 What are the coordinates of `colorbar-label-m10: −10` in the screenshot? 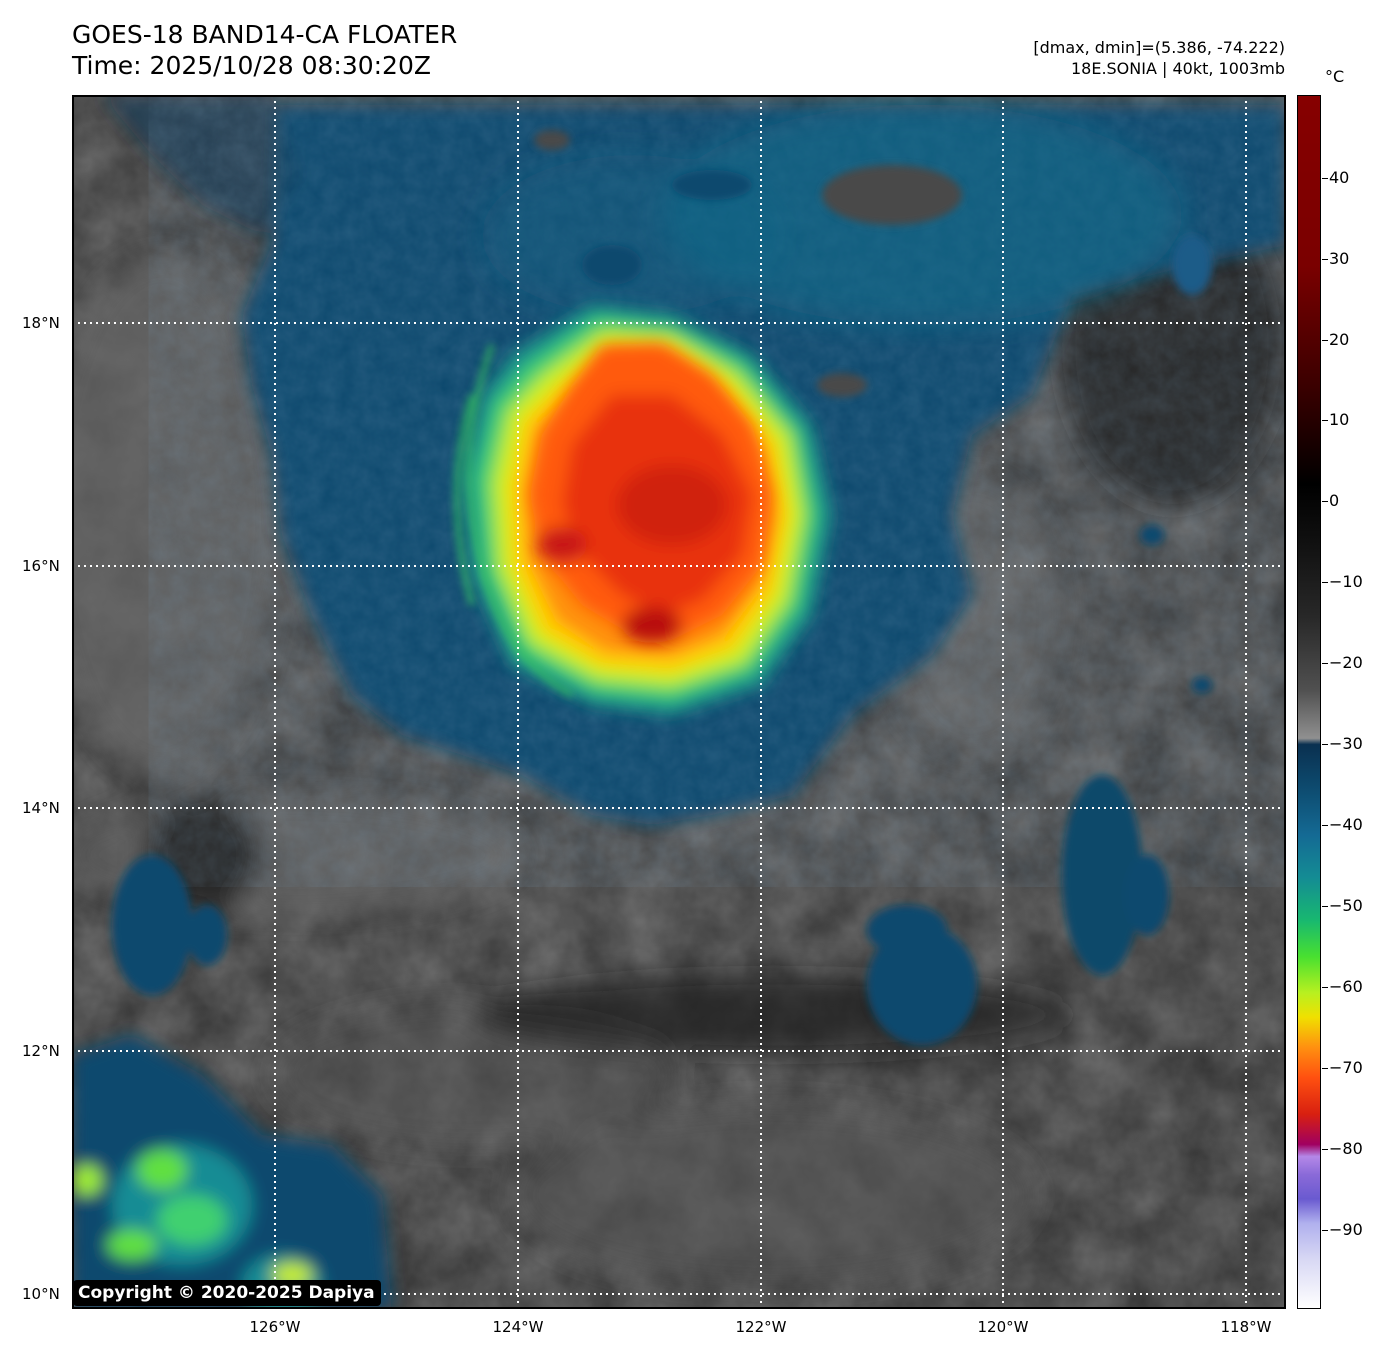 It's located at (1346, 581).